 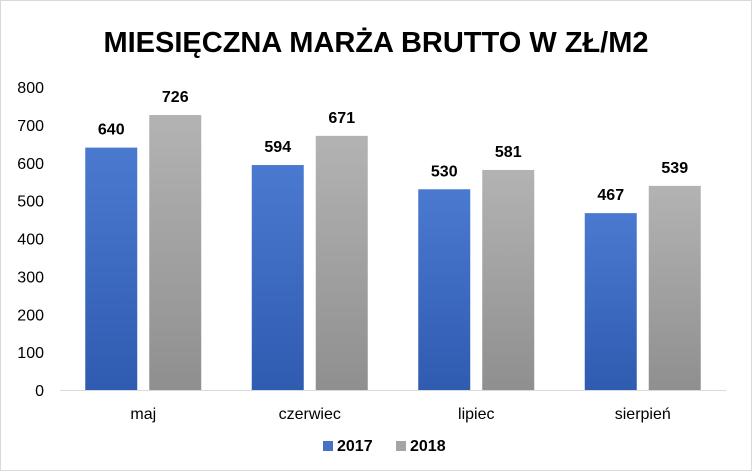 What do you see at coordinates (111, 130) in the screenshot?
I see `data-label-2017-maj: 640` at bounding box center [111, 130].